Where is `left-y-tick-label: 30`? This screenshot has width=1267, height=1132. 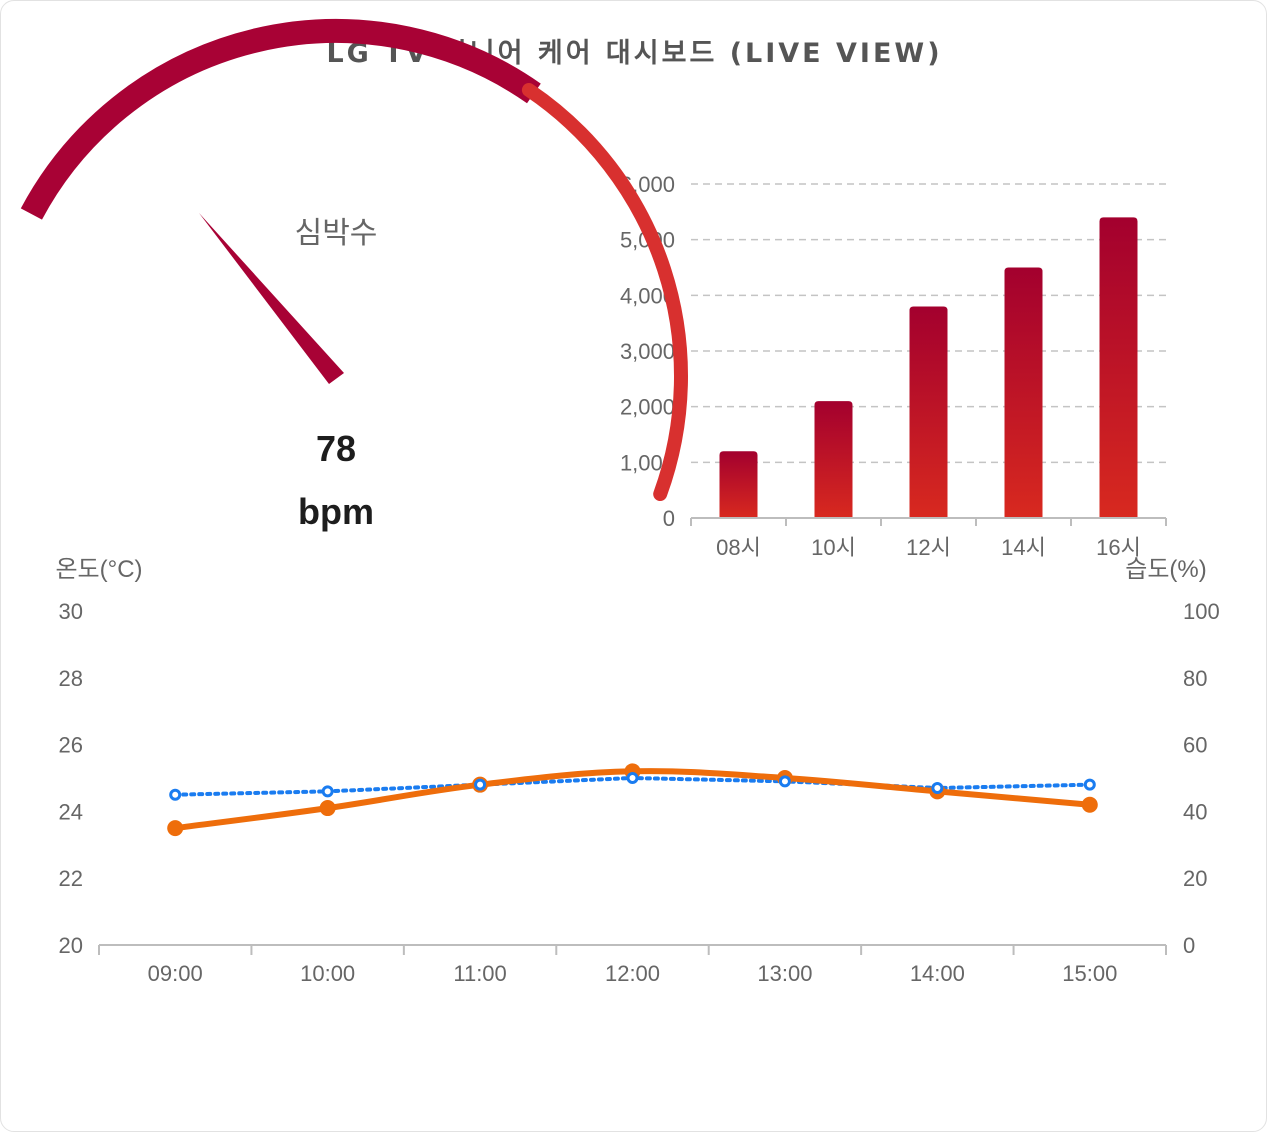
left-y-tick-label: 30 is located at coordinates (71, 611).